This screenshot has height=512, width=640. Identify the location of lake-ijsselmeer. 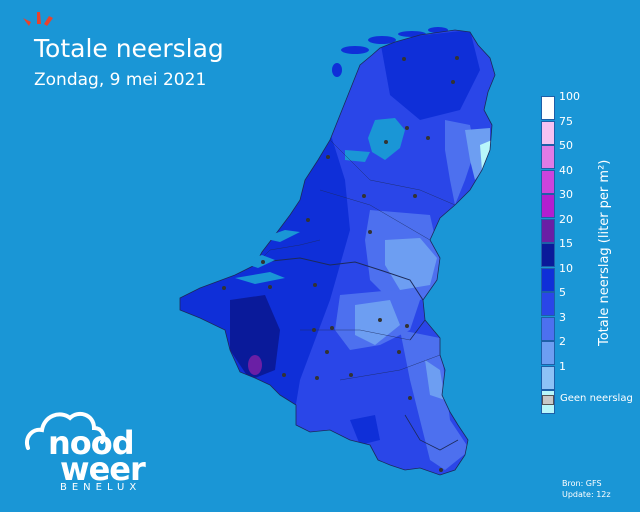
(386, 139).